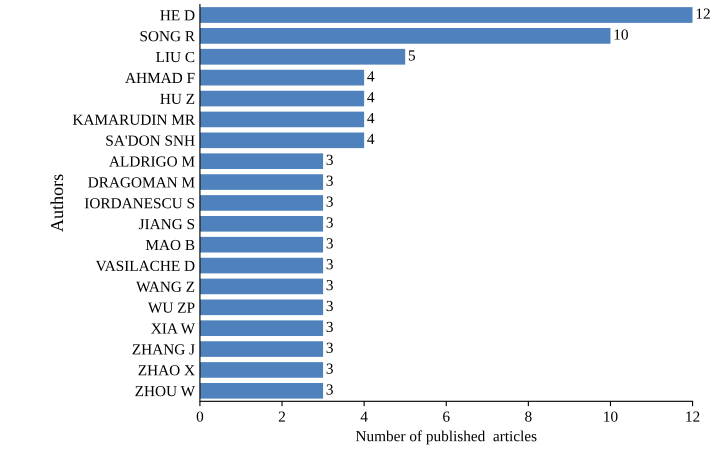 Image resolution: width=714 pixels, height=456 pixels. What do you see at coordinates (168, 36) in the screenshot?
I see `y-tick-label: SONG R` at bounding box center [168, 36].